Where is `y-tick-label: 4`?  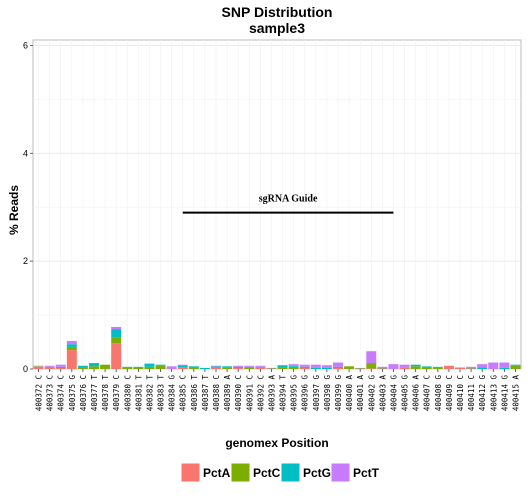
y-tick-label: 4 is located at coordinates (25, 153).